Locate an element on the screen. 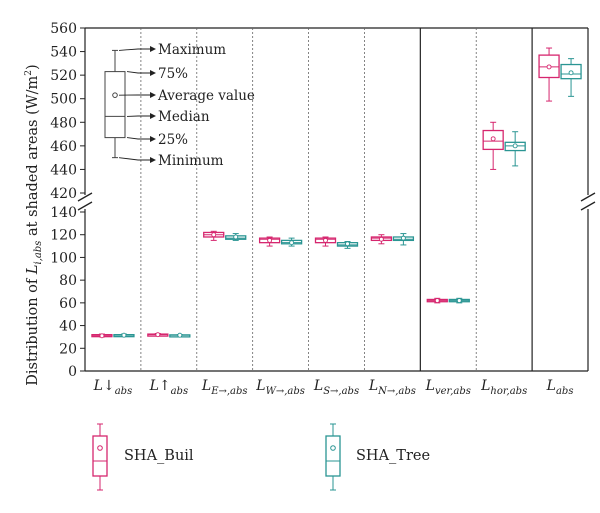  y-tick-label: 60 is located at coordinates (68, 304).